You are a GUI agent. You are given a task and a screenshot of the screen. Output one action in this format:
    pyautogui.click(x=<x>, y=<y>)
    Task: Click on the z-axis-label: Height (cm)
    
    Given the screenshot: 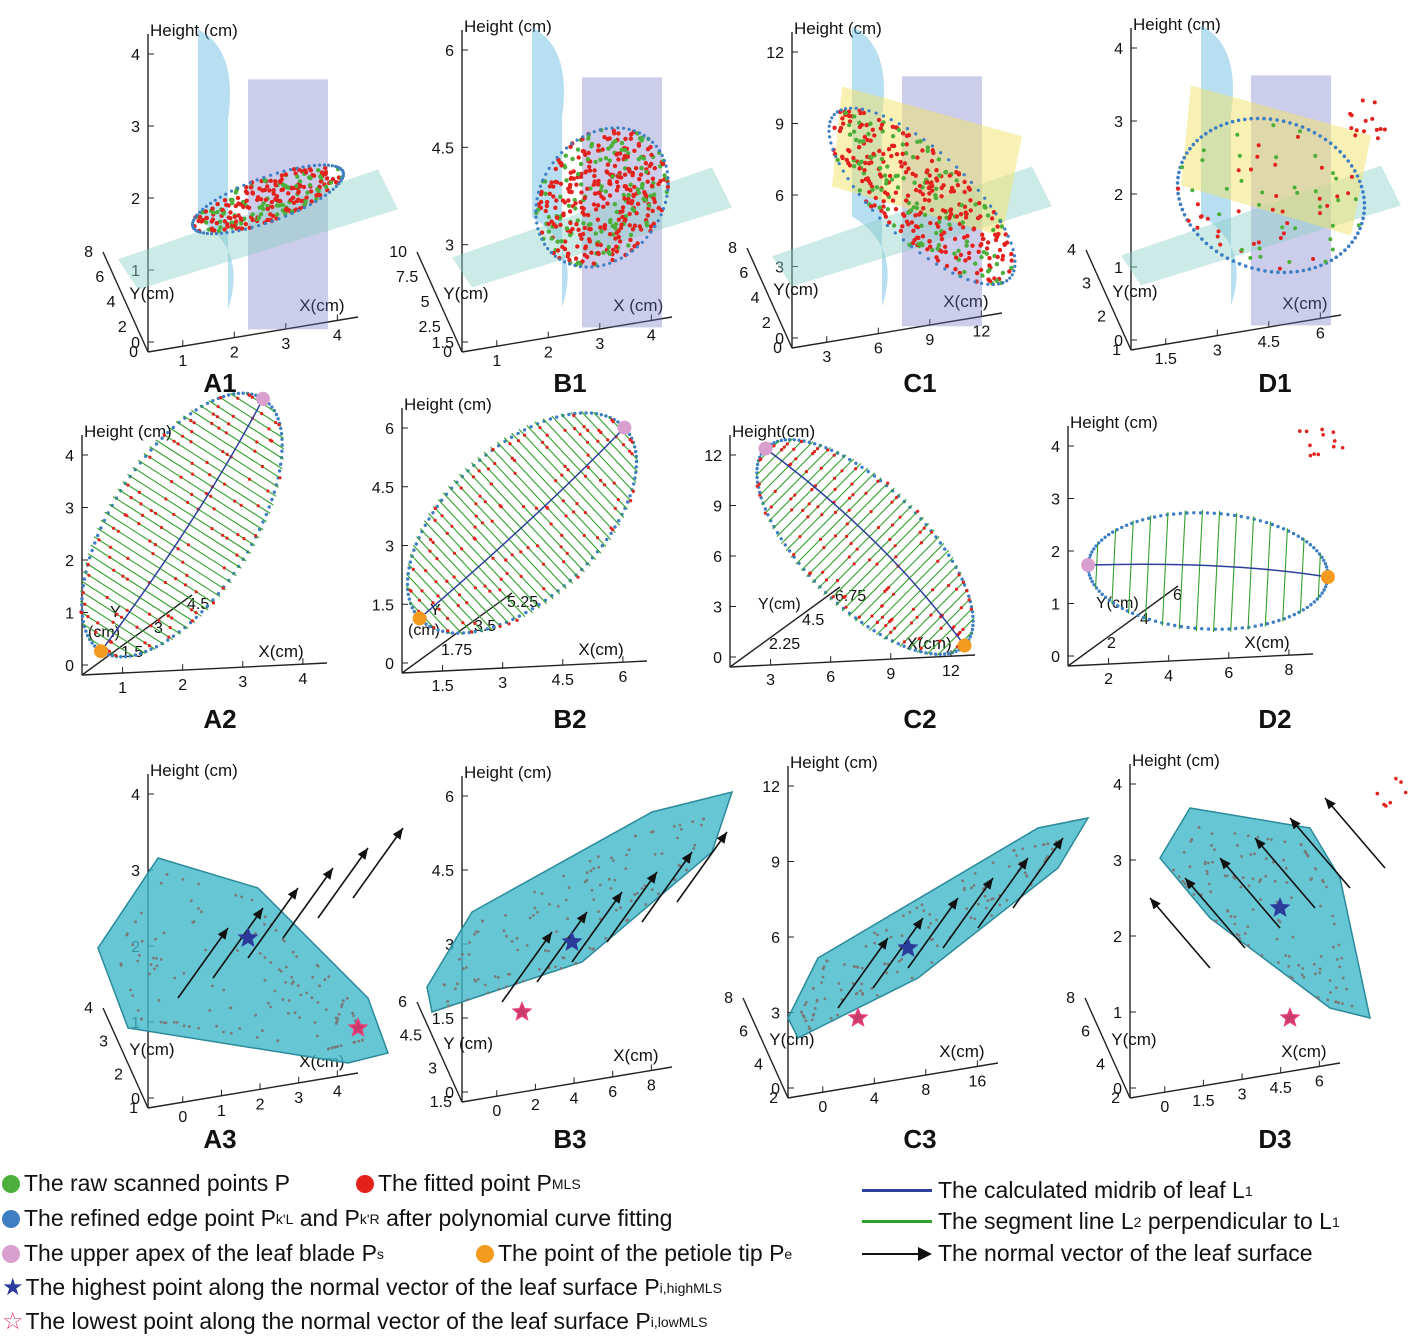 What is the action you would take?
    pyautogui.click(x=194, y=770)
    